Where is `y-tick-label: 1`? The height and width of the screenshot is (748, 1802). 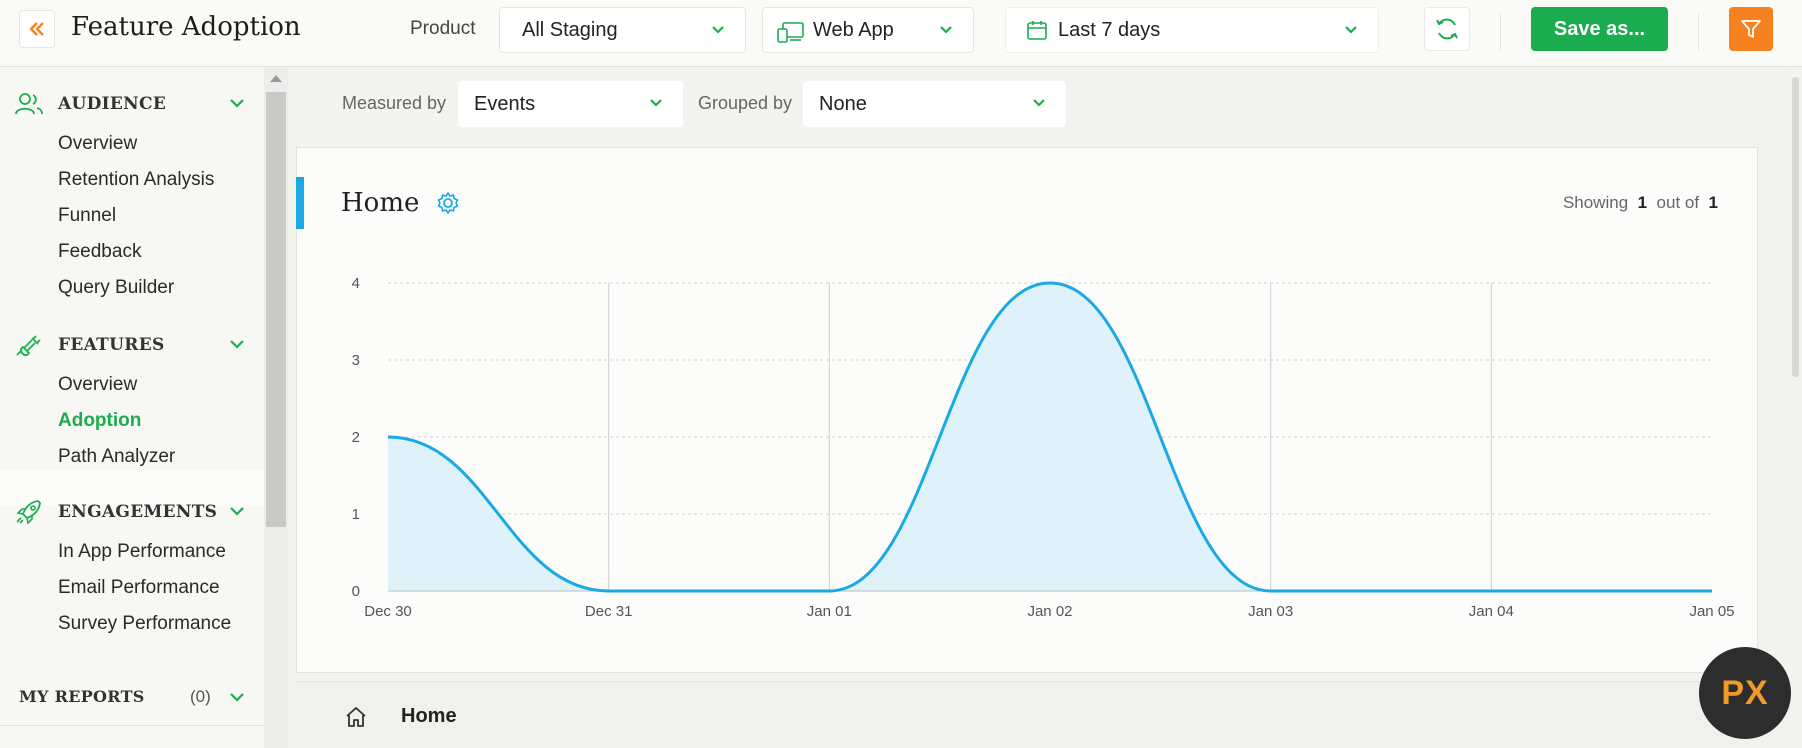
y-tick-label: 1 is located at coordinates (356, 514).